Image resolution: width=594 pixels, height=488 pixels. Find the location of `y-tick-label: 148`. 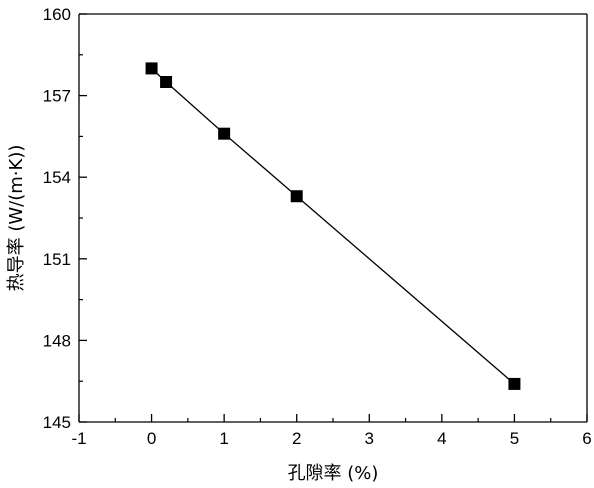

y-tick-label: 148 is located at coordinates (57, 340).